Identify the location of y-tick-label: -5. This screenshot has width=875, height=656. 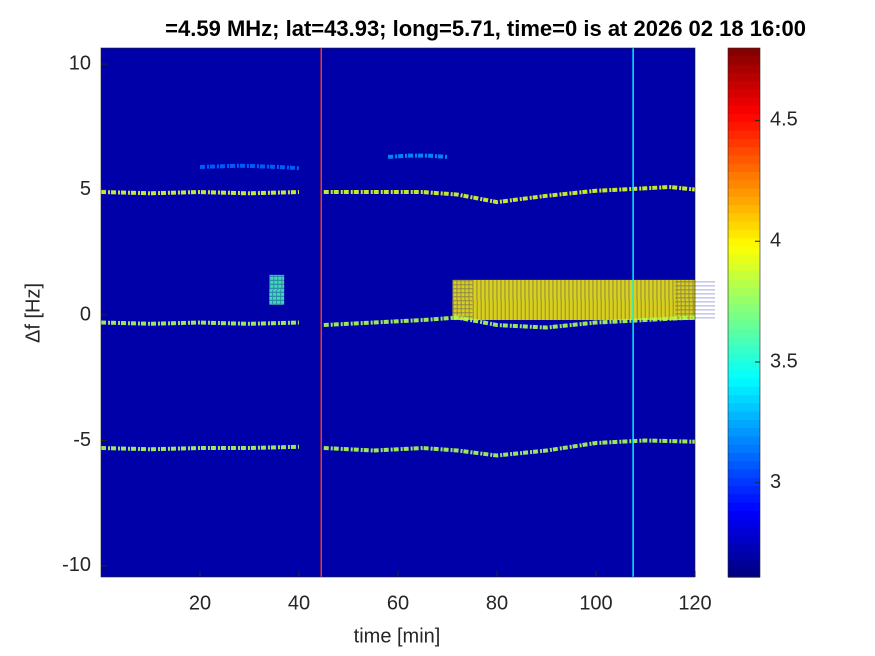
(82, 440).